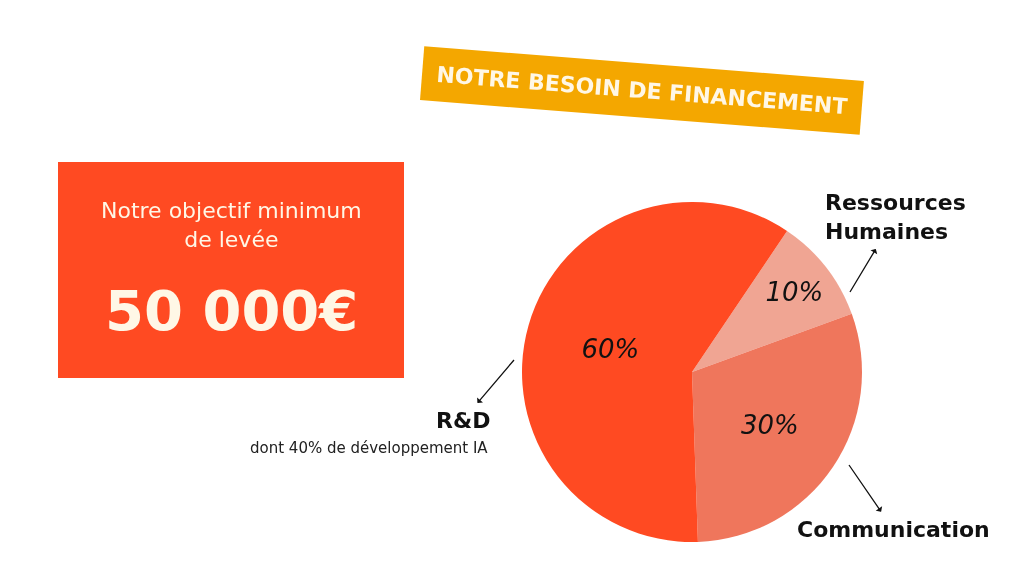 The height and width of the screenshot is (576, 1024). I want to click on slice-label: Ressources Humaines, so click(895, 217).